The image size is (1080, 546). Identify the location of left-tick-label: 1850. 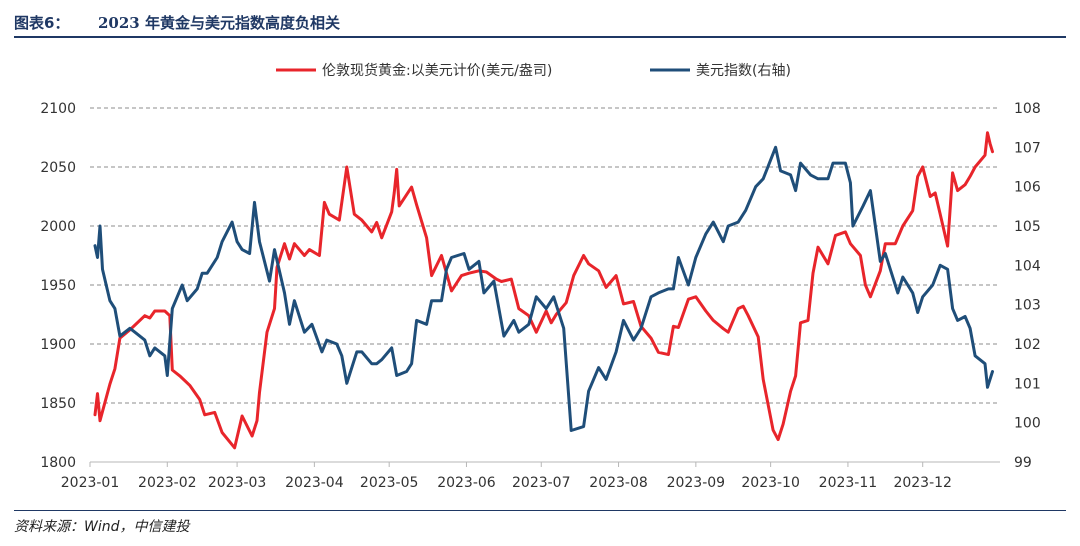
(58, 404).